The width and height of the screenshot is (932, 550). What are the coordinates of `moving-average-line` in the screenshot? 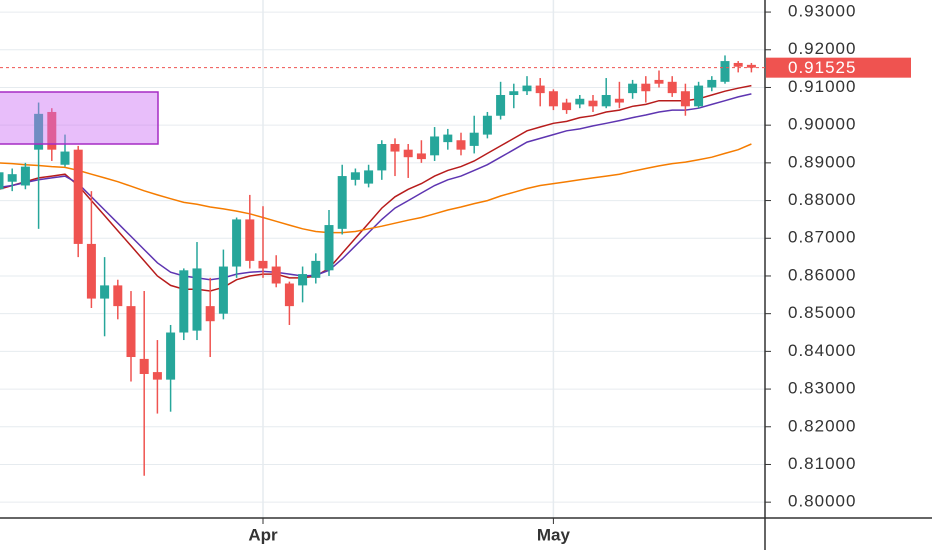 It's located at (376, 188).